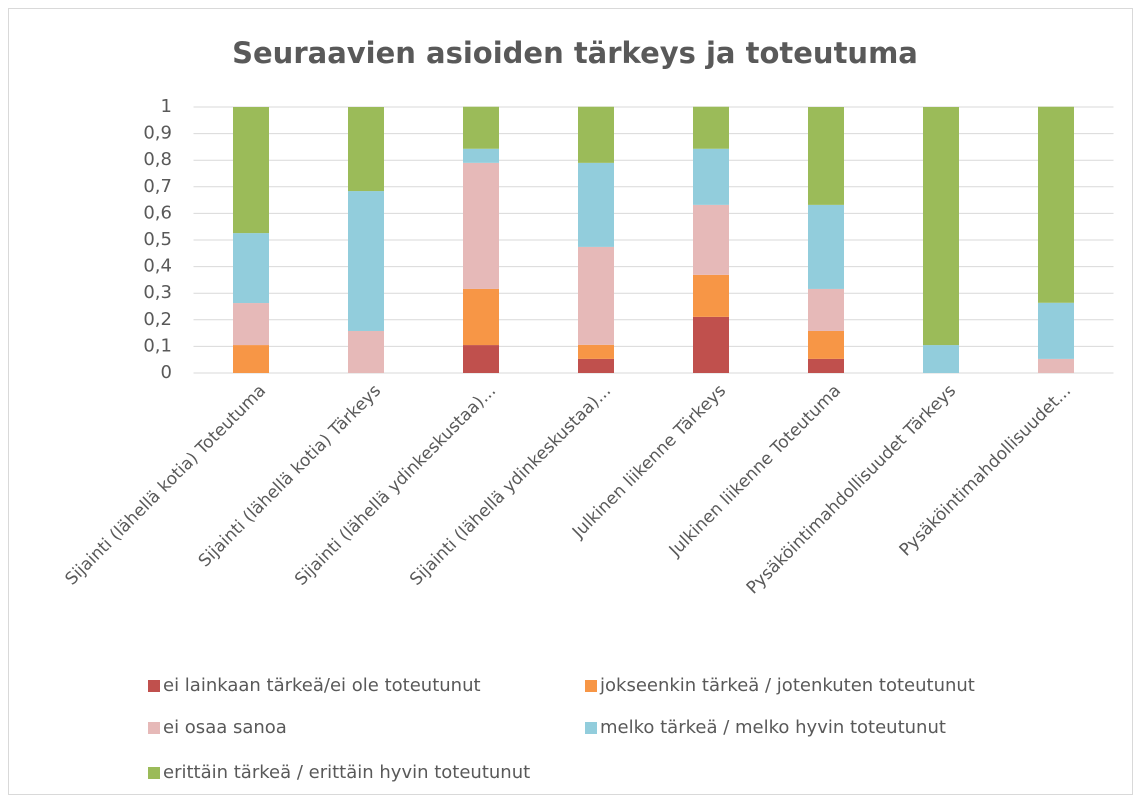 This screenshot has height=803, width=1142. What do you see at coordinates (157, 159) in the screenshot?
I see `y-tick-label: 0,8` at bounding box center [157, 159].